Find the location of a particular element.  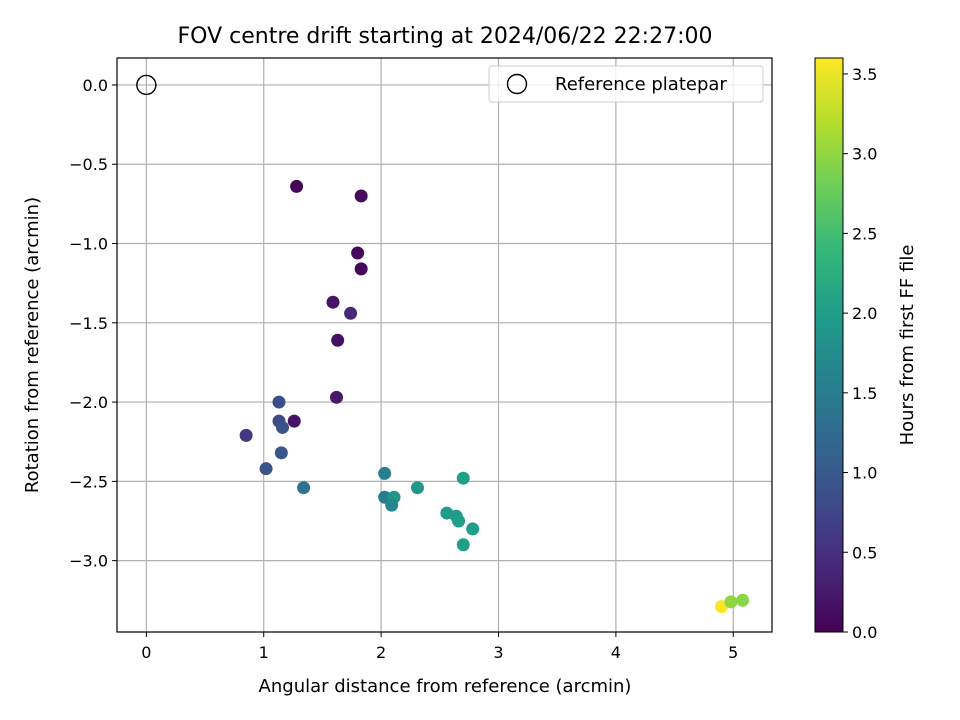

y-tick-label: −3.0 is located at coordinates (88, 561).